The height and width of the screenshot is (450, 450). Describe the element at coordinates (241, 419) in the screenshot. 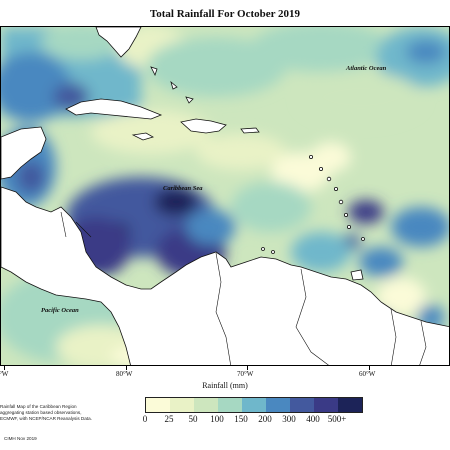

I see `colorbar-label: 150` at that location.